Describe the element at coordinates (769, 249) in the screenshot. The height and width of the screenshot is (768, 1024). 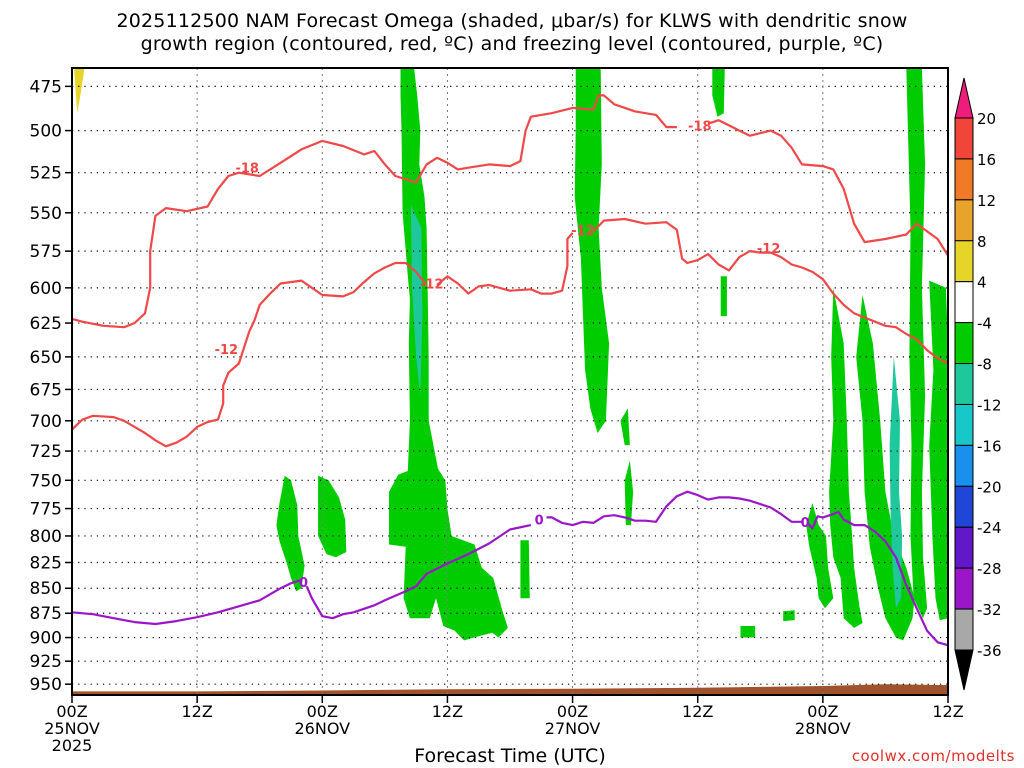
I see `dgz-minus-12-label-4: -12` at that location.